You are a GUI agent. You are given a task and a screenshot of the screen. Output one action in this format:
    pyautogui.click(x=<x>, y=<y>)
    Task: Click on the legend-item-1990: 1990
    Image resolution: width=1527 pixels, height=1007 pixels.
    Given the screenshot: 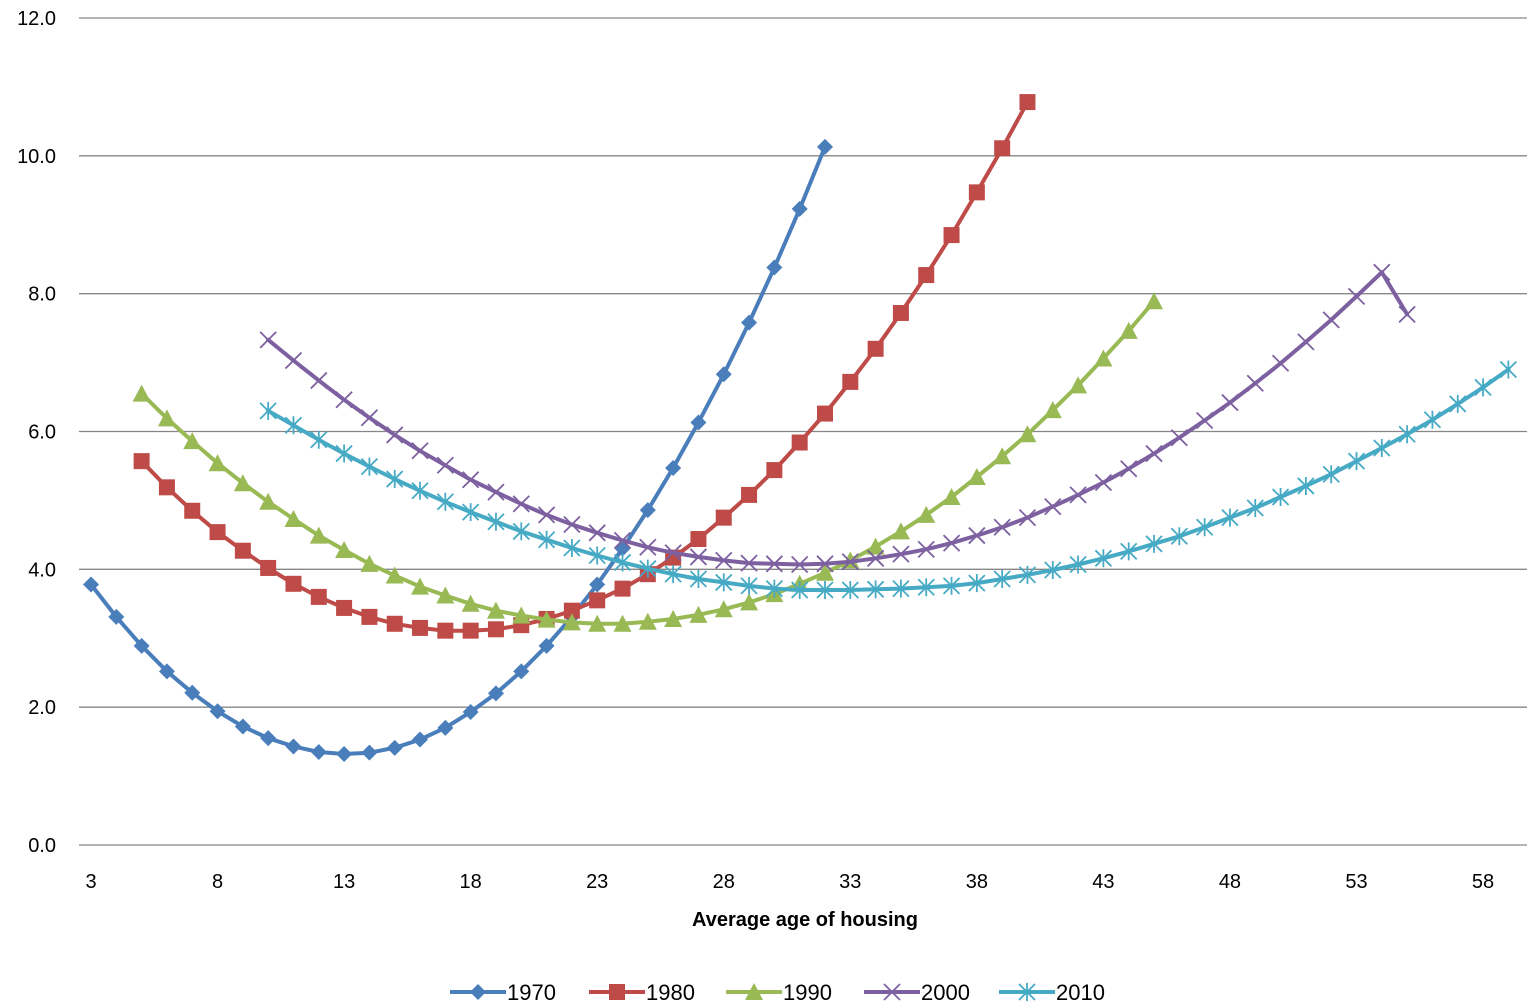 What is the action you would take?
    pyautogui.click(x=779, y=992)
    